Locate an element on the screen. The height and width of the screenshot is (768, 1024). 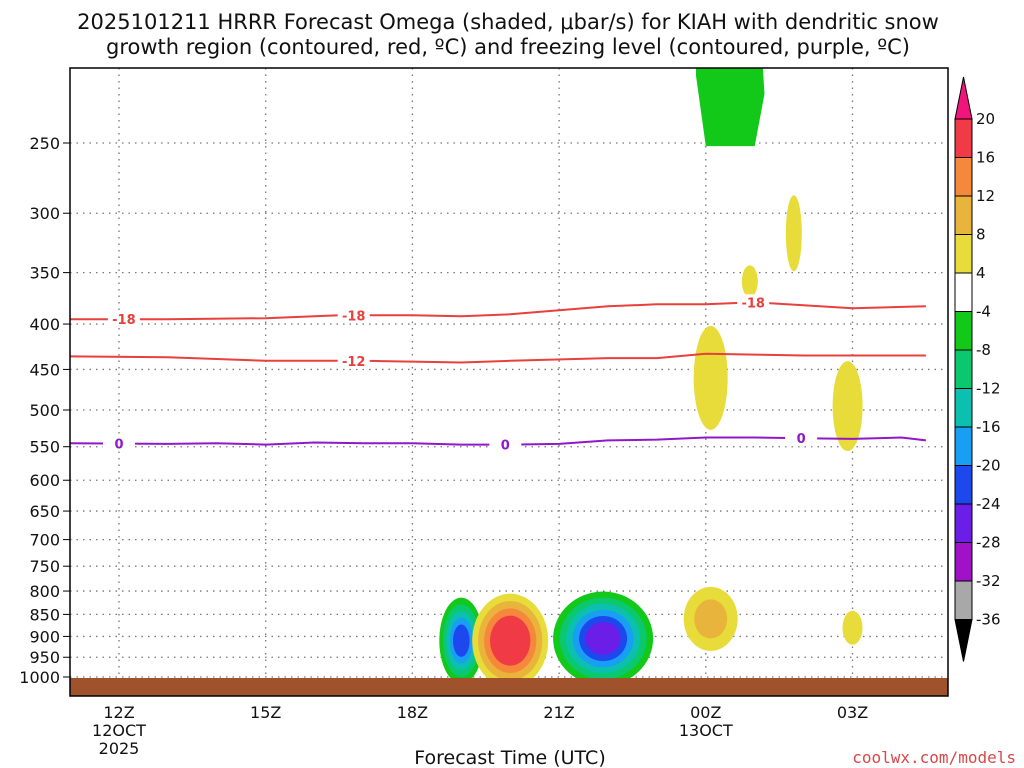
y-tick-label-950: 950 is located at coordinates (44, 657).